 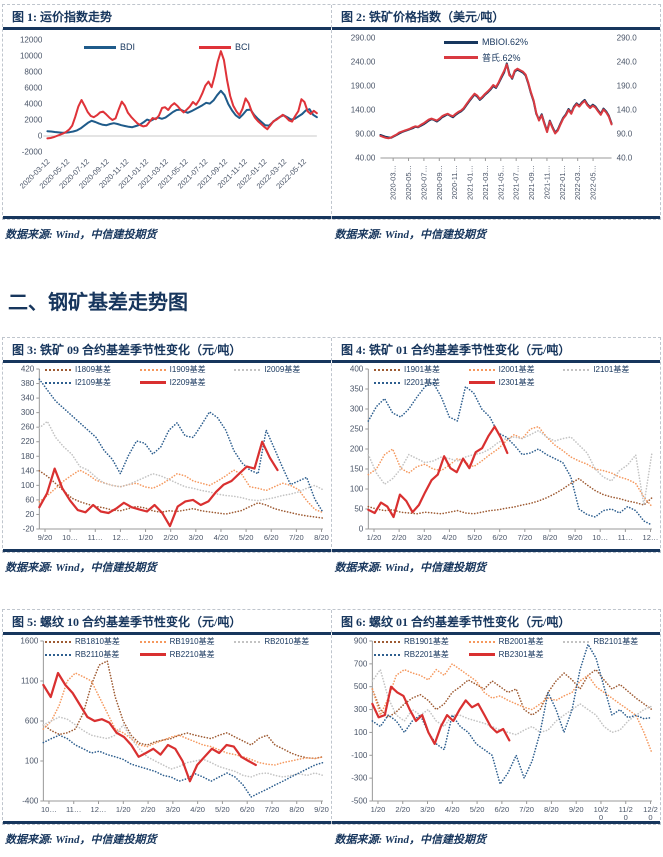 What do you see at coordinates (357, 469) in the screenshot?
I see `svg-text: 150` at bounding box center [357, 469].